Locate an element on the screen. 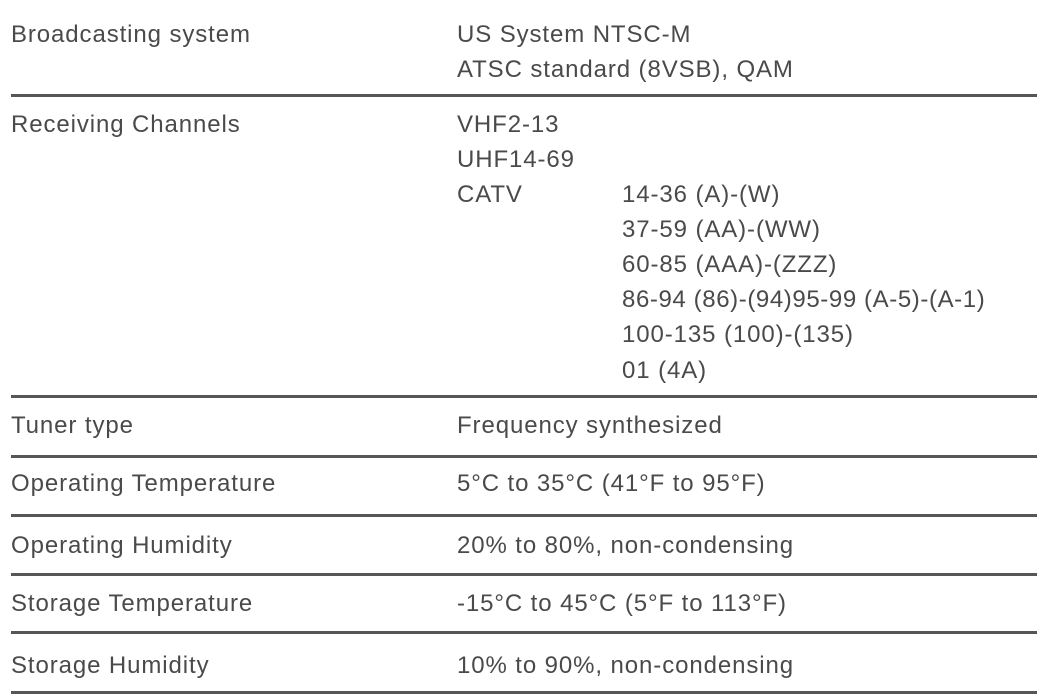 The width and height of the screenshot is (1055, 697). row-label-tuner-type: Tuner type is located at coordinates (72, 425).